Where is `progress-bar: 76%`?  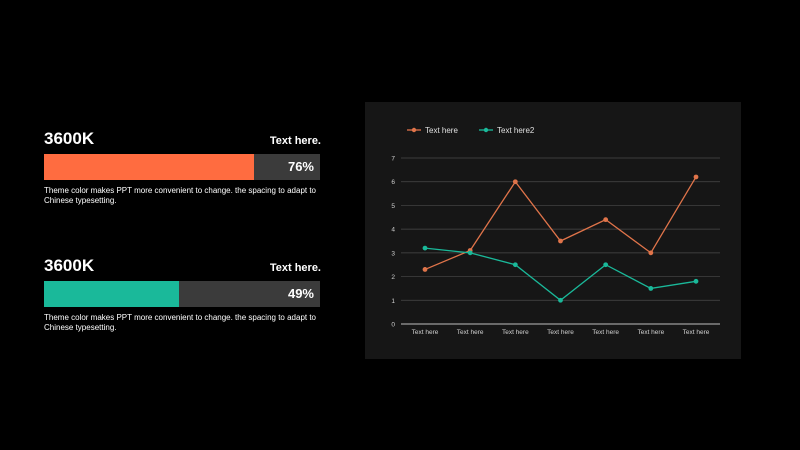 progress-bar: 76% is located at coordinates (182, 167).